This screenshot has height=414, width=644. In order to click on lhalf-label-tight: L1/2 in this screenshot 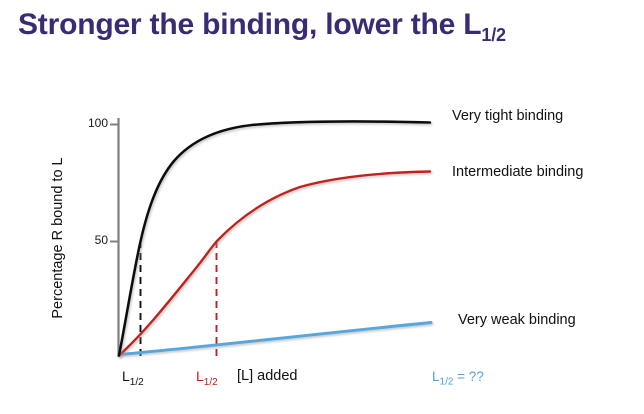, I will do `click(133, 378)`.